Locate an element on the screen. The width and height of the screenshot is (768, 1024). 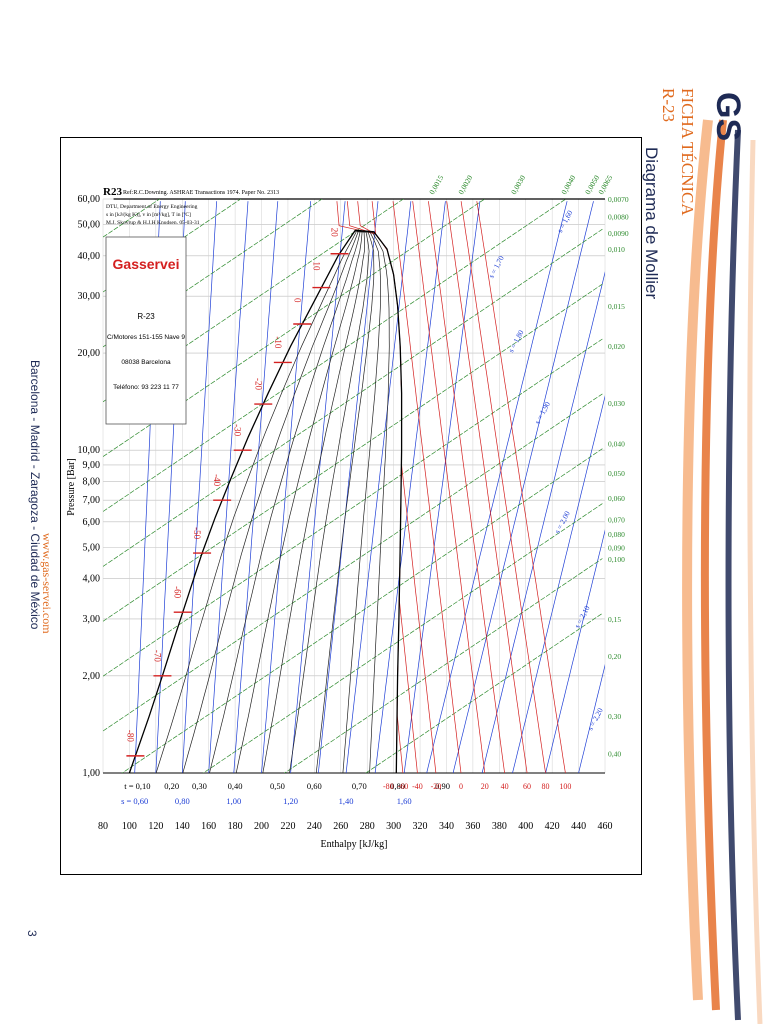
info-city: 08038 Barcelona is located at coordinates (146, 362).